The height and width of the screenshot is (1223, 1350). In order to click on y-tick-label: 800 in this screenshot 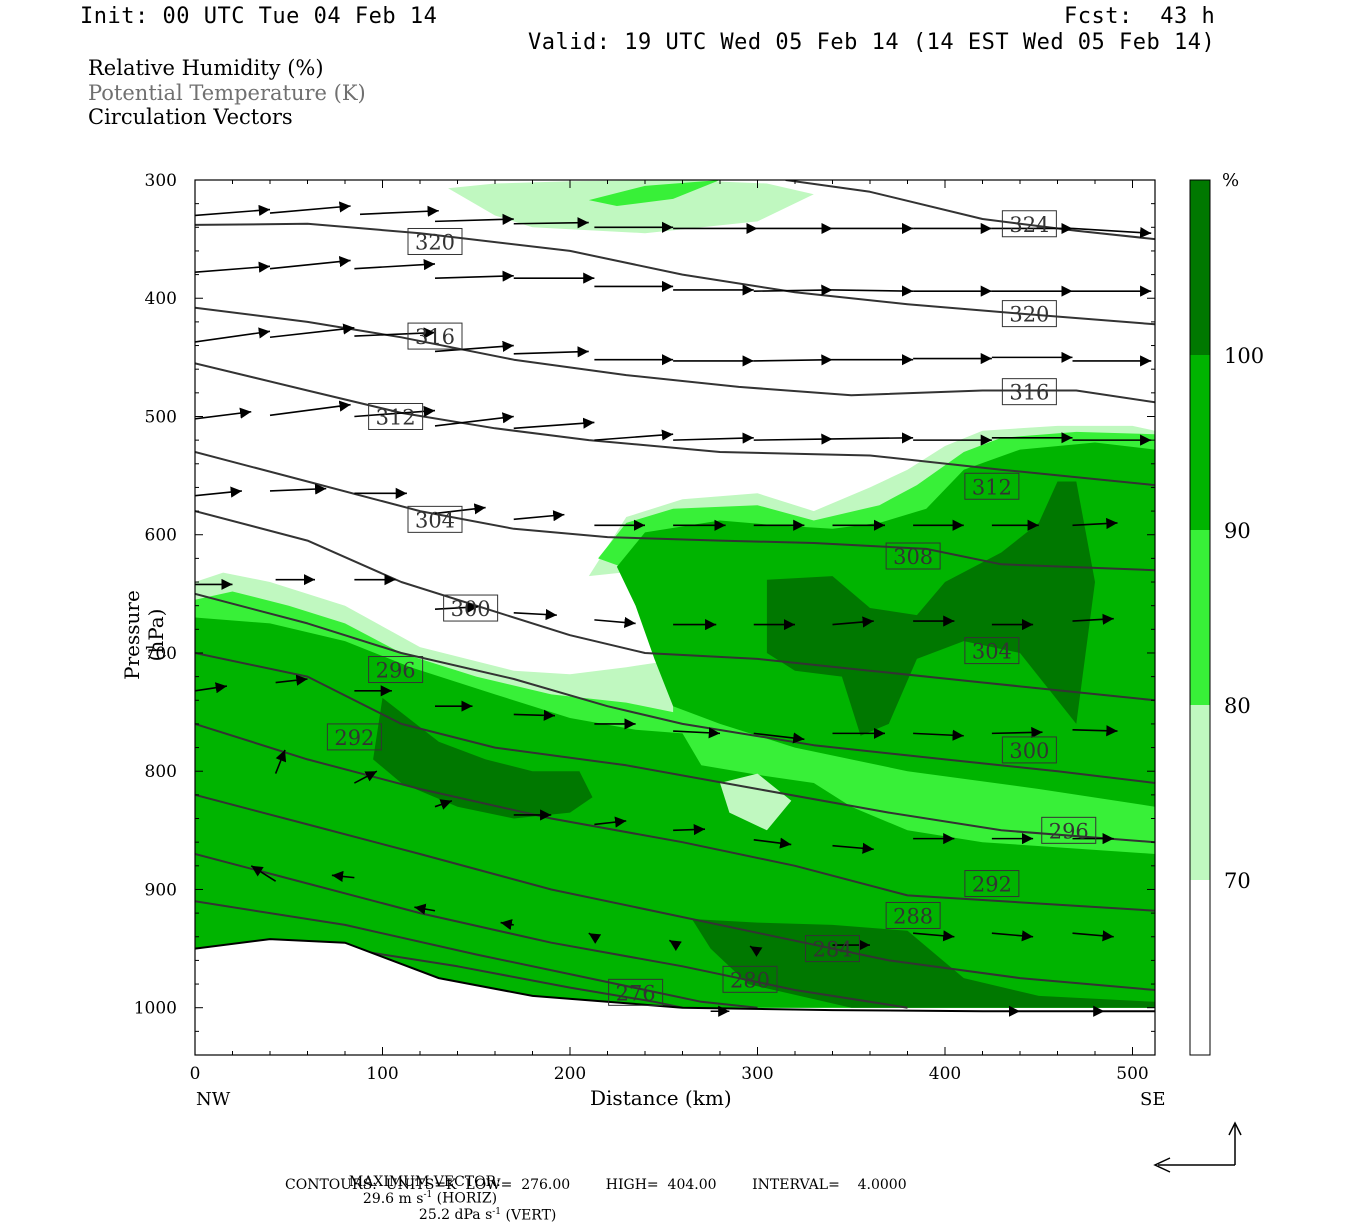, I will do `click(161, 772)`.